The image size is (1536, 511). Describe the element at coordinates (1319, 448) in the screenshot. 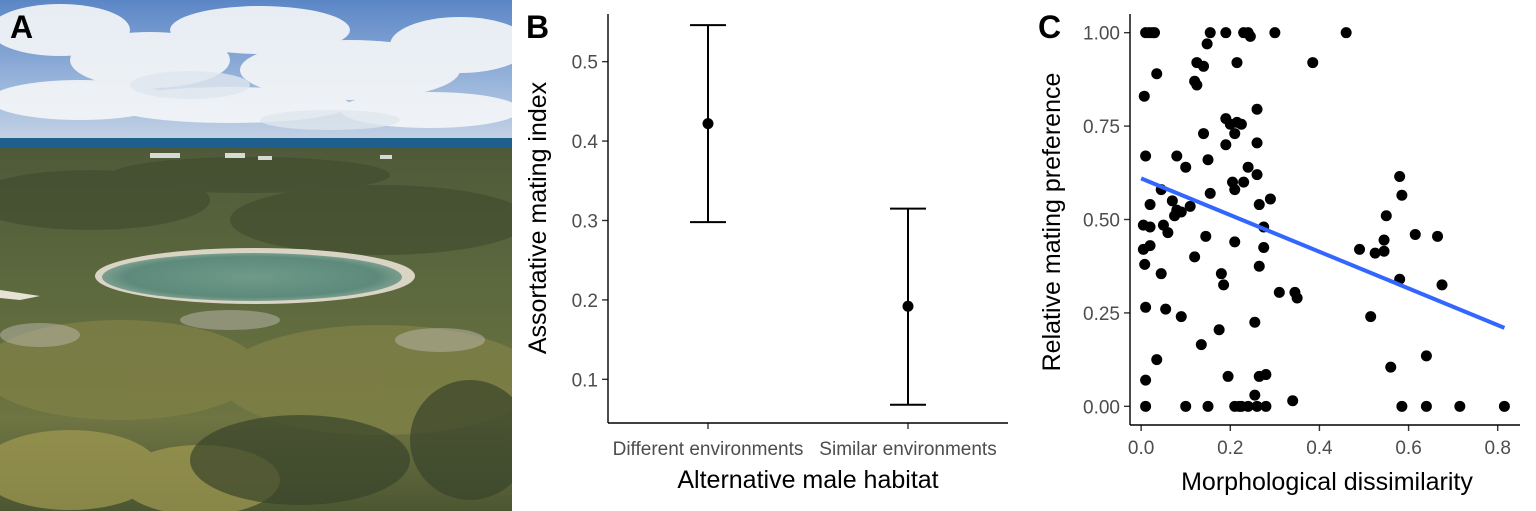

I see `c-x-tick-label: 0.4` at that location.